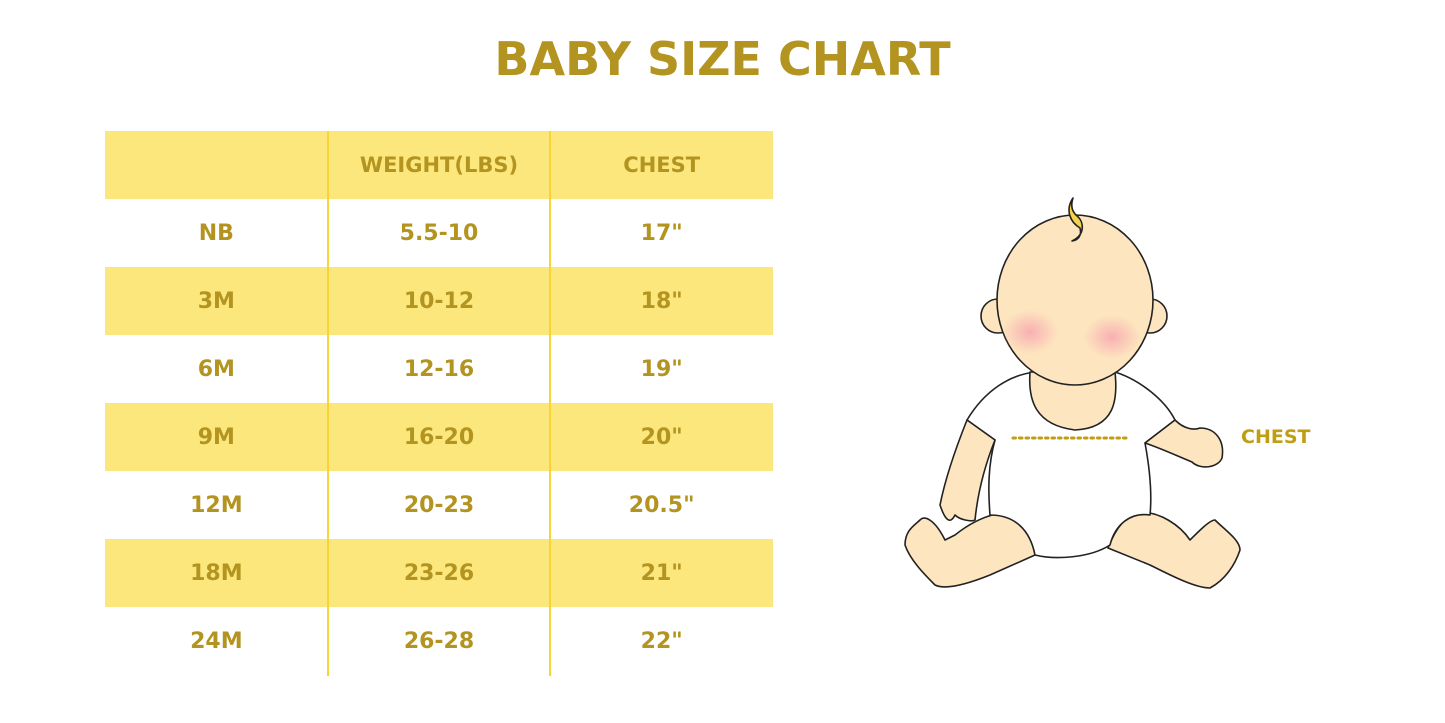  Describe the element at coordinates (216, 573) in the screenshot. I see `cell-size: 18M` at that location.